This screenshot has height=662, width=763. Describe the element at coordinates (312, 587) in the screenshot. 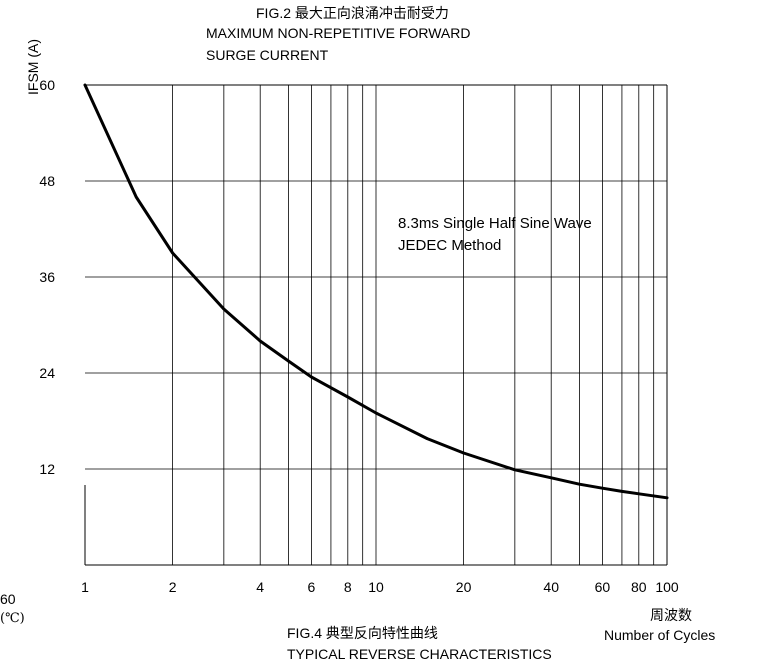

I see `x-tick-label-6: 6` at that location.